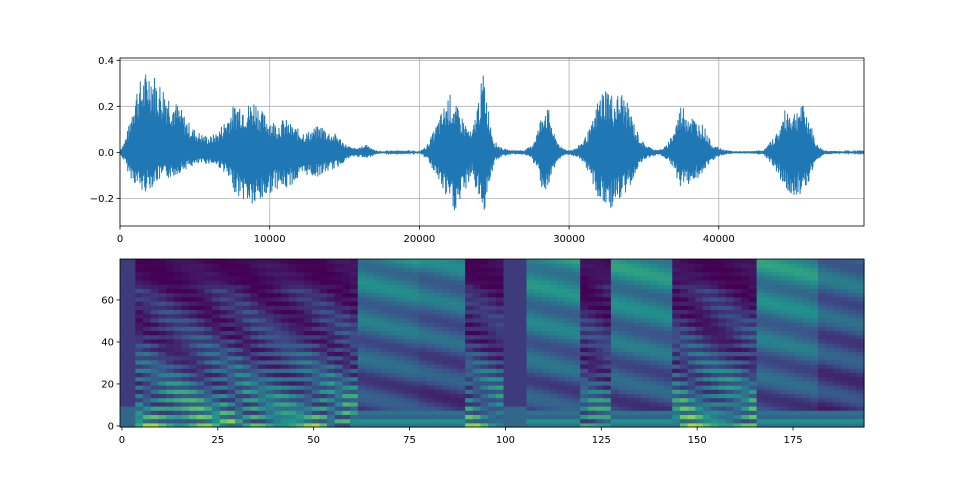 The image size is (960, 480). Describe the element at coordinates (122, 440) in the screenshot. I see `spectrogram-x-tick-label: 0` at that location.